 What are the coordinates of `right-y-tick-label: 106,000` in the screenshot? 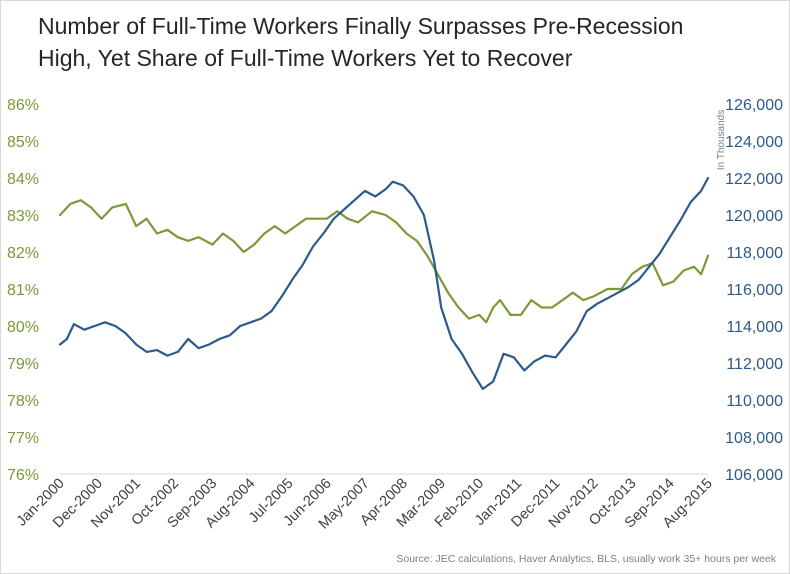 It's located at (754, 475).